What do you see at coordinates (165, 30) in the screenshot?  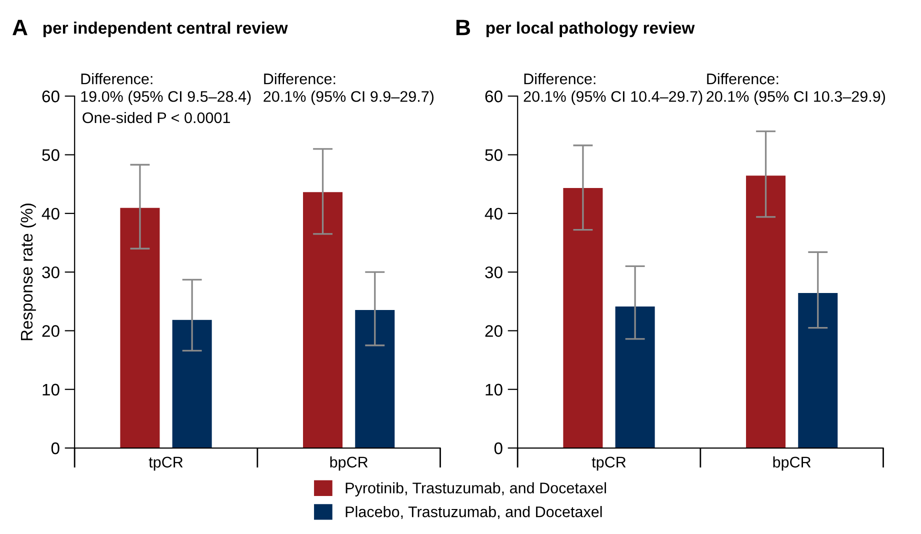 I see `chart-title: per independent central review` at bounding box center [165, 30].